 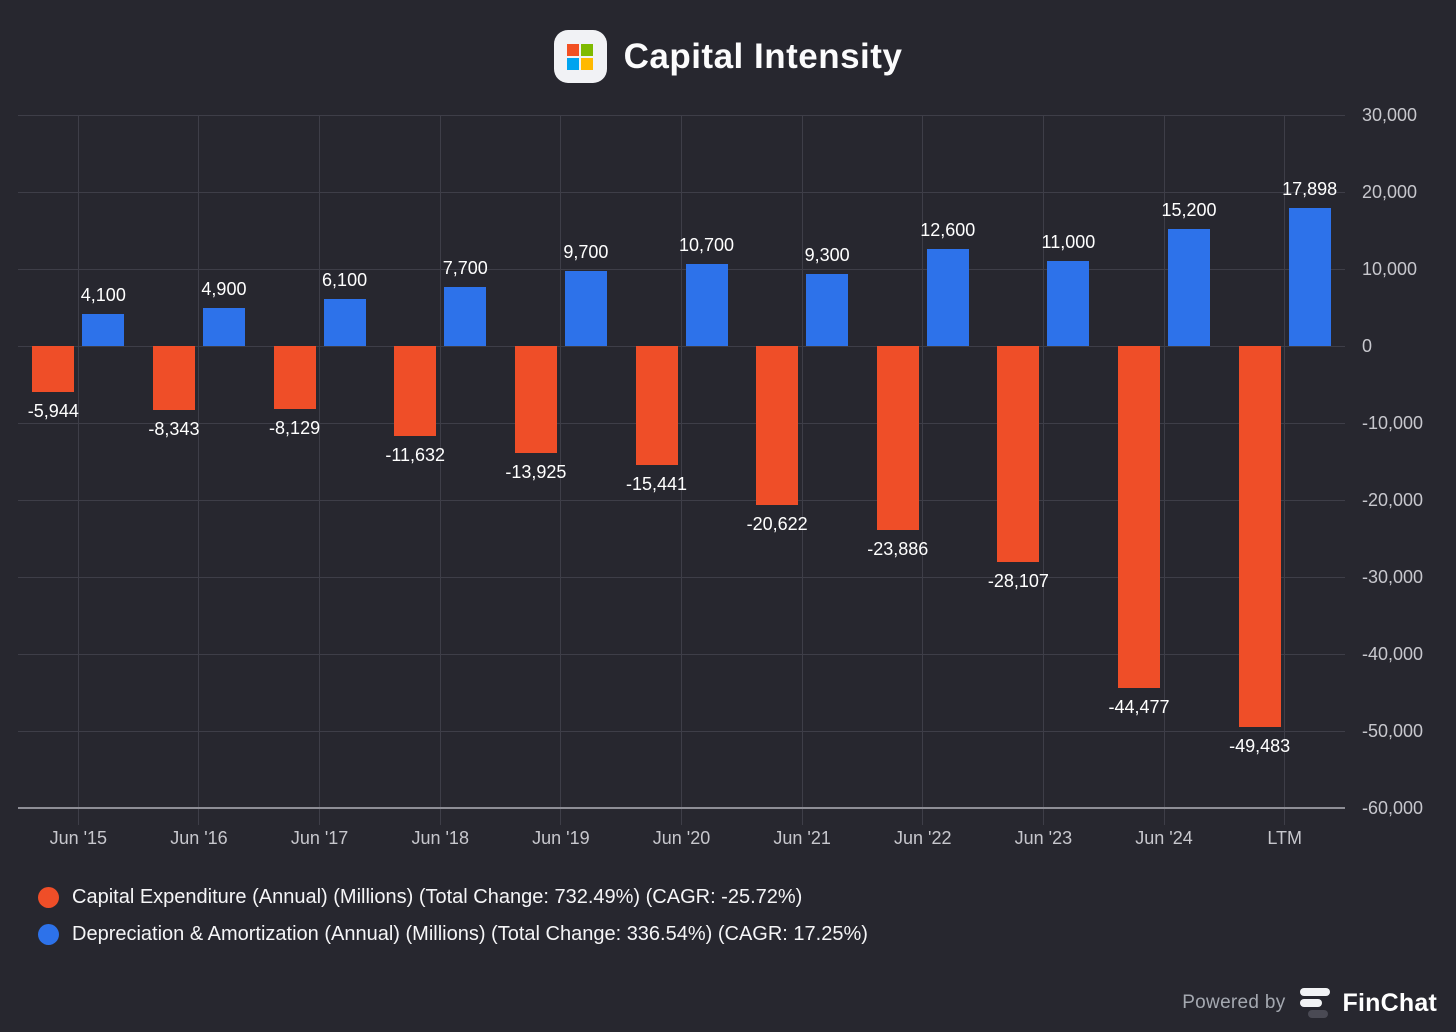 I want to click on bar-value-label: 15,200, so click(x=1189, y=209).